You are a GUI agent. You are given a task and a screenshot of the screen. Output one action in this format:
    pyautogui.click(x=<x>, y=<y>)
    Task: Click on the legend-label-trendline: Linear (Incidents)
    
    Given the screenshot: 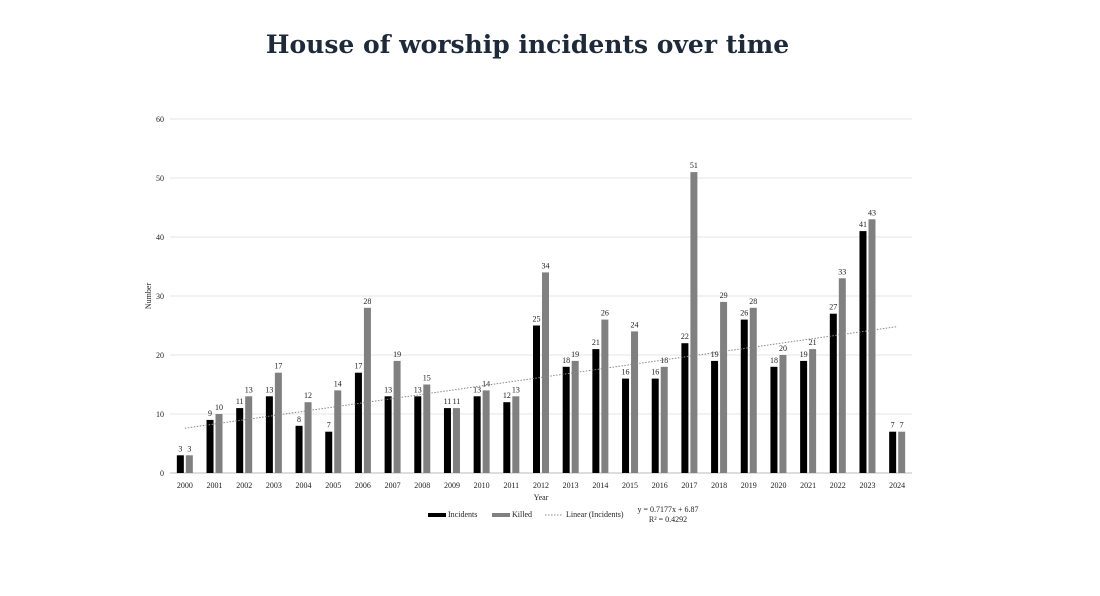 What is the action you would take?
    pyautogui.click(x=595, y=514)
    